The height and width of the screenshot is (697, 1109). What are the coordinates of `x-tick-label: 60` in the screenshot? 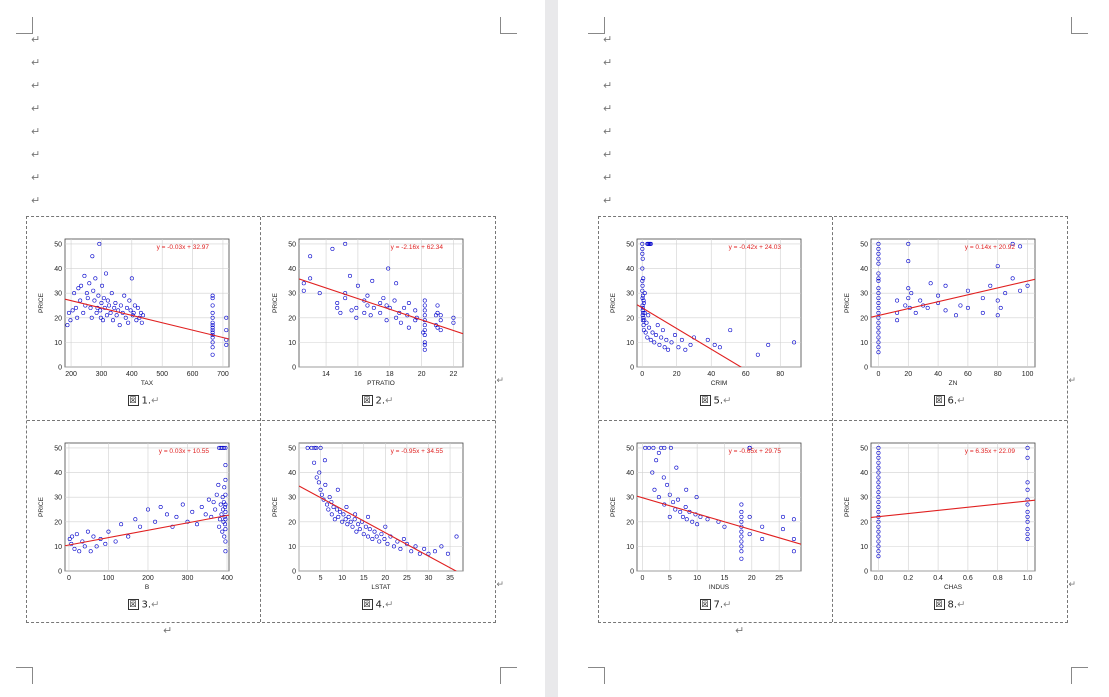 It's located at (746, 374).